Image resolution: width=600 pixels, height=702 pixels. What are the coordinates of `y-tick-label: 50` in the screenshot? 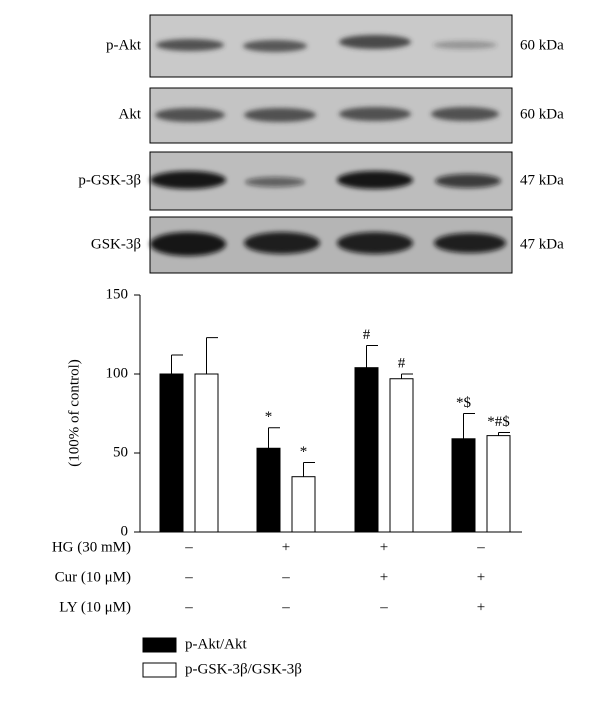 It's located at (120, 452).